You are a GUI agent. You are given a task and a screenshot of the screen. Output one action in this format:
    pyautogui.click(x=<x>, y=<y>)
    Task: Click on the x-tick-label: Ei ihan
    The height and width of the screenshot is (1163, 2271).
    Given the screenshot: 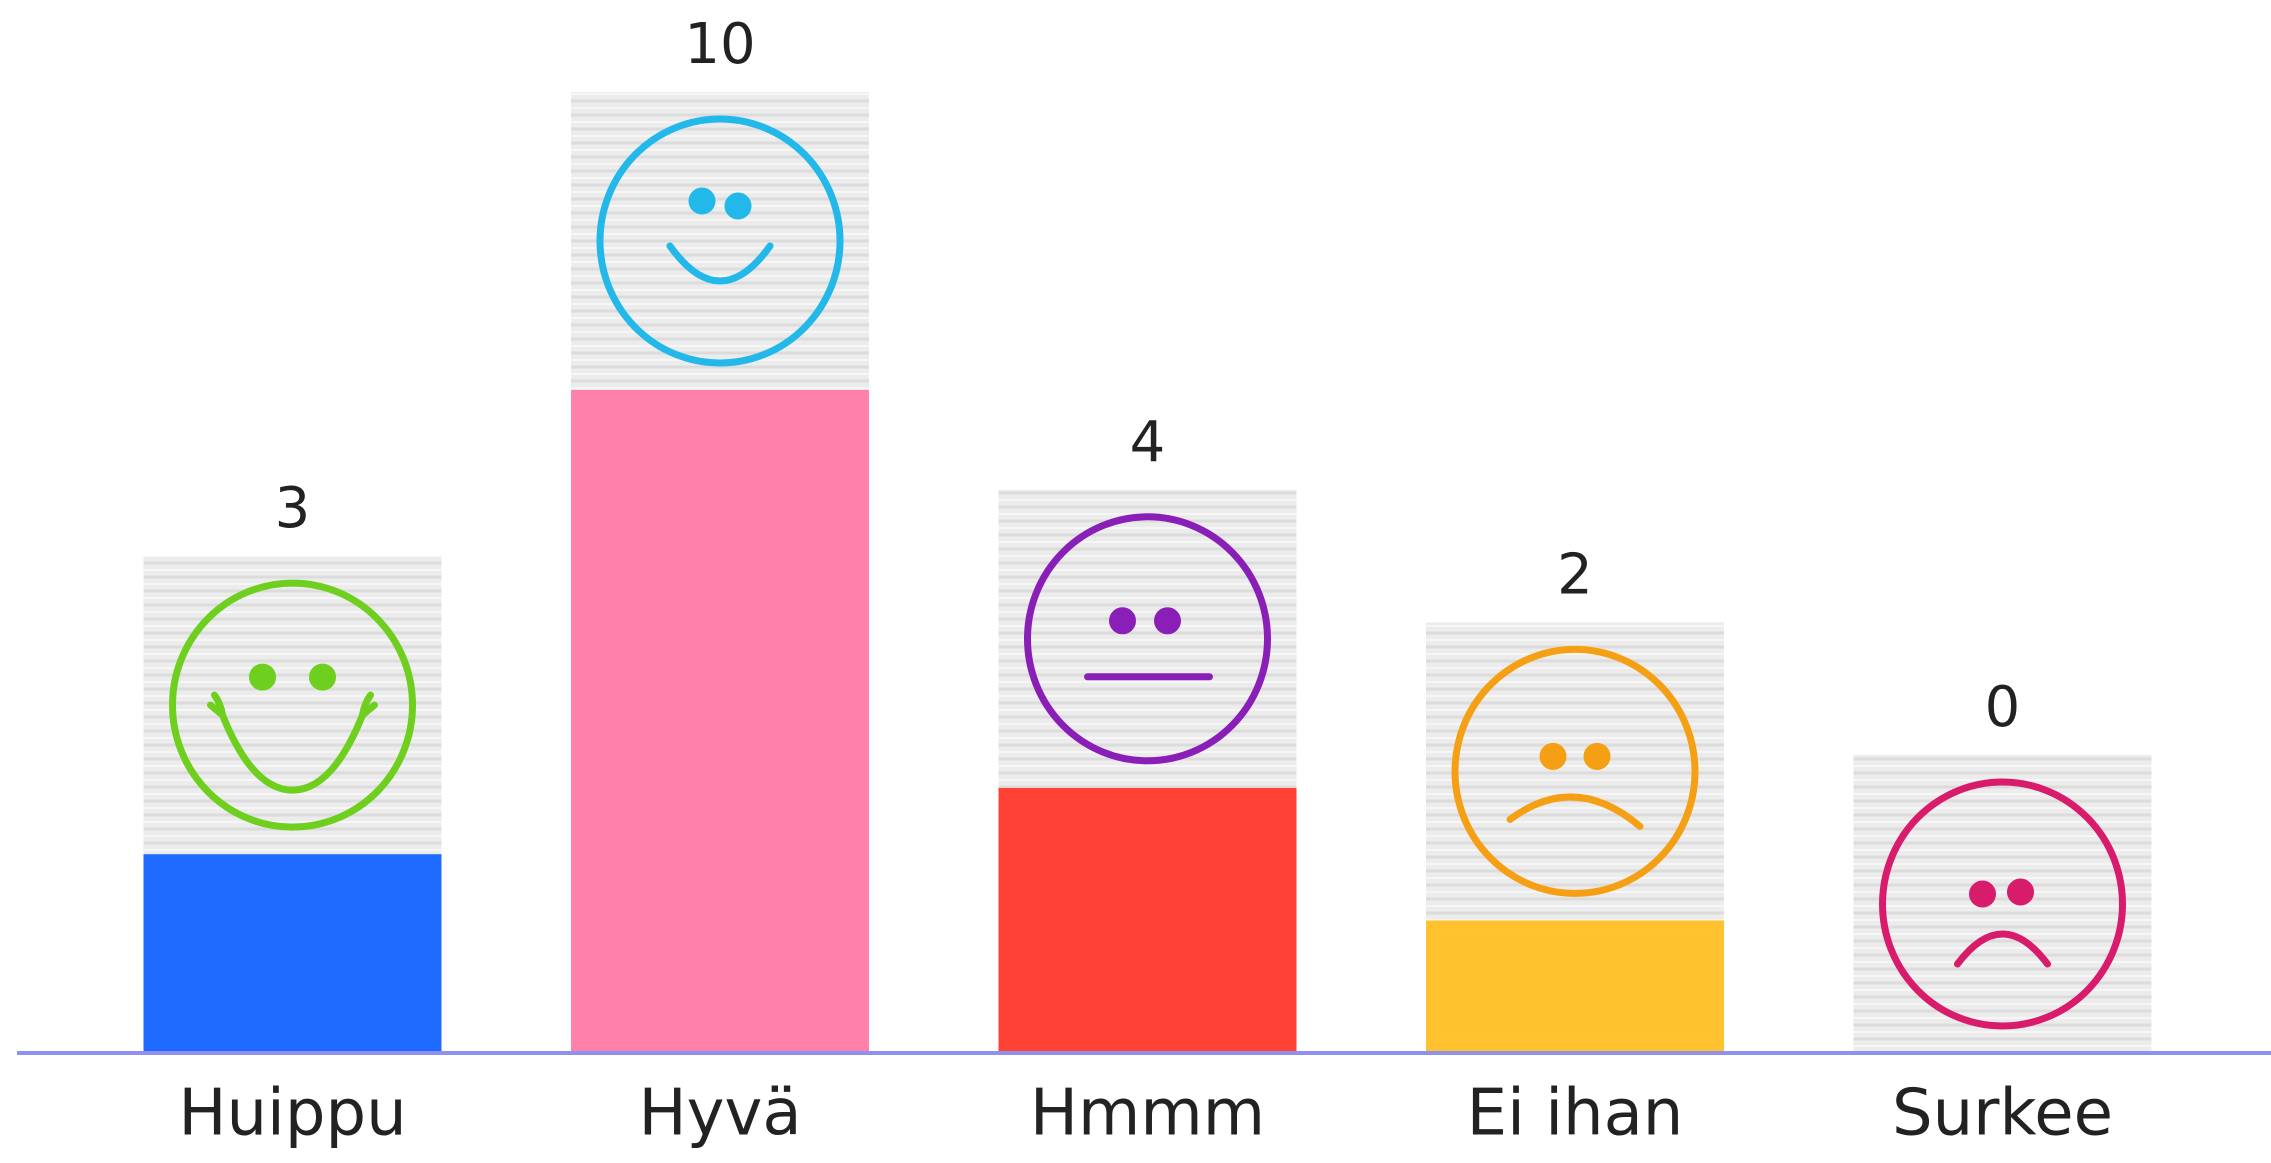 What is the action you would take?
    pyautogui.click(x=1575, y=1114)
    